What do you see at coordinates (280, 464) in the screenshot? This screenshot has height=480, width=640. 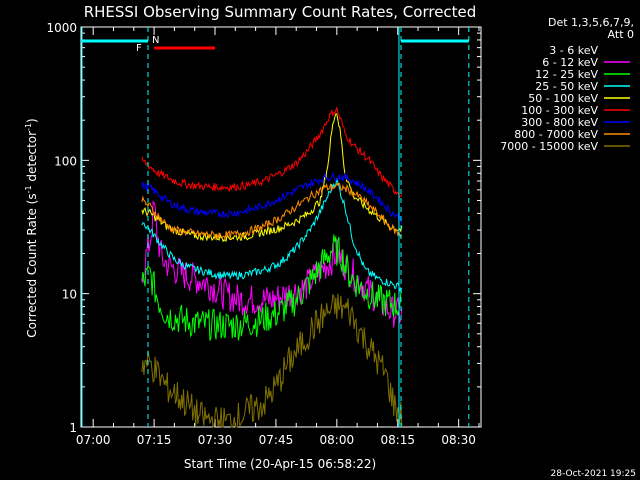 I see `x-axis-label: Start Time (20-Apr-15 06:58:22)` at bounding box center [280, 464].